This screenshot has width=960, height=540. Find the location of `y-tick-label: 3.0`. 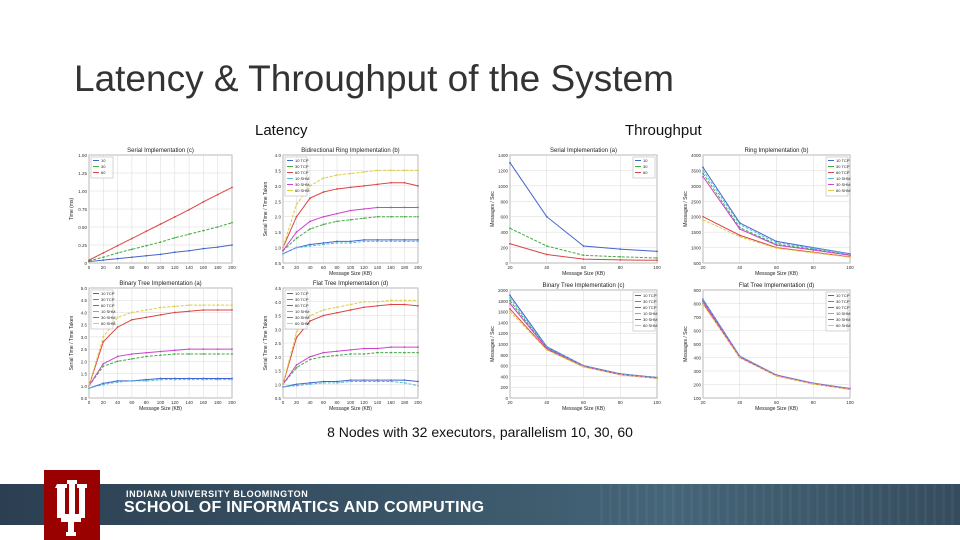

y-tick-label: 3.0 is located at coordinates (278, 329).